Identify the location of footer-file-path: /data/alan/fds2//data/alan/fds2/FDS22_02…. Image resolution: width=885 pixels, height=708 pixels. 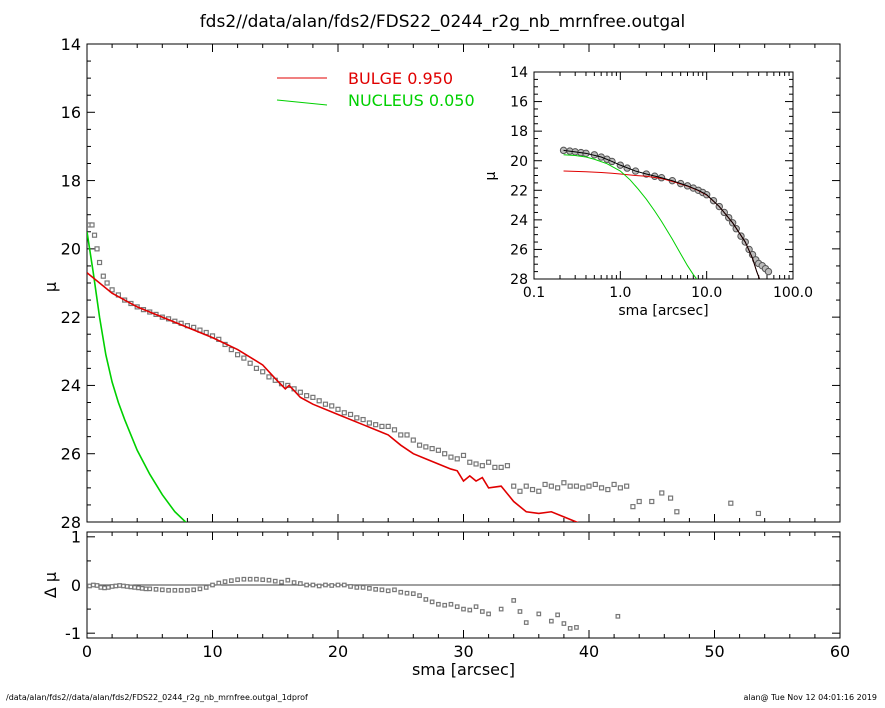
(157, 697).